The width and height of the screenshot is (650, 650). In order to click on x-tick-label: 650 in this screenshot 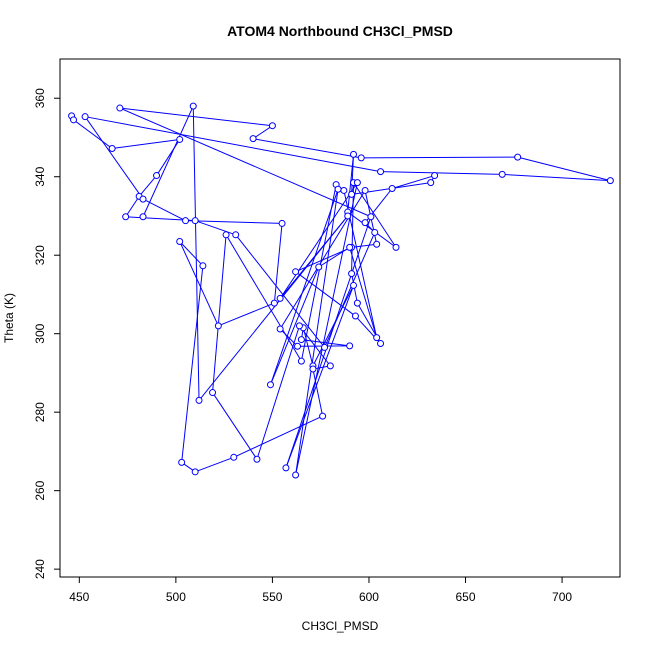, I will do `click(466, 597)`.